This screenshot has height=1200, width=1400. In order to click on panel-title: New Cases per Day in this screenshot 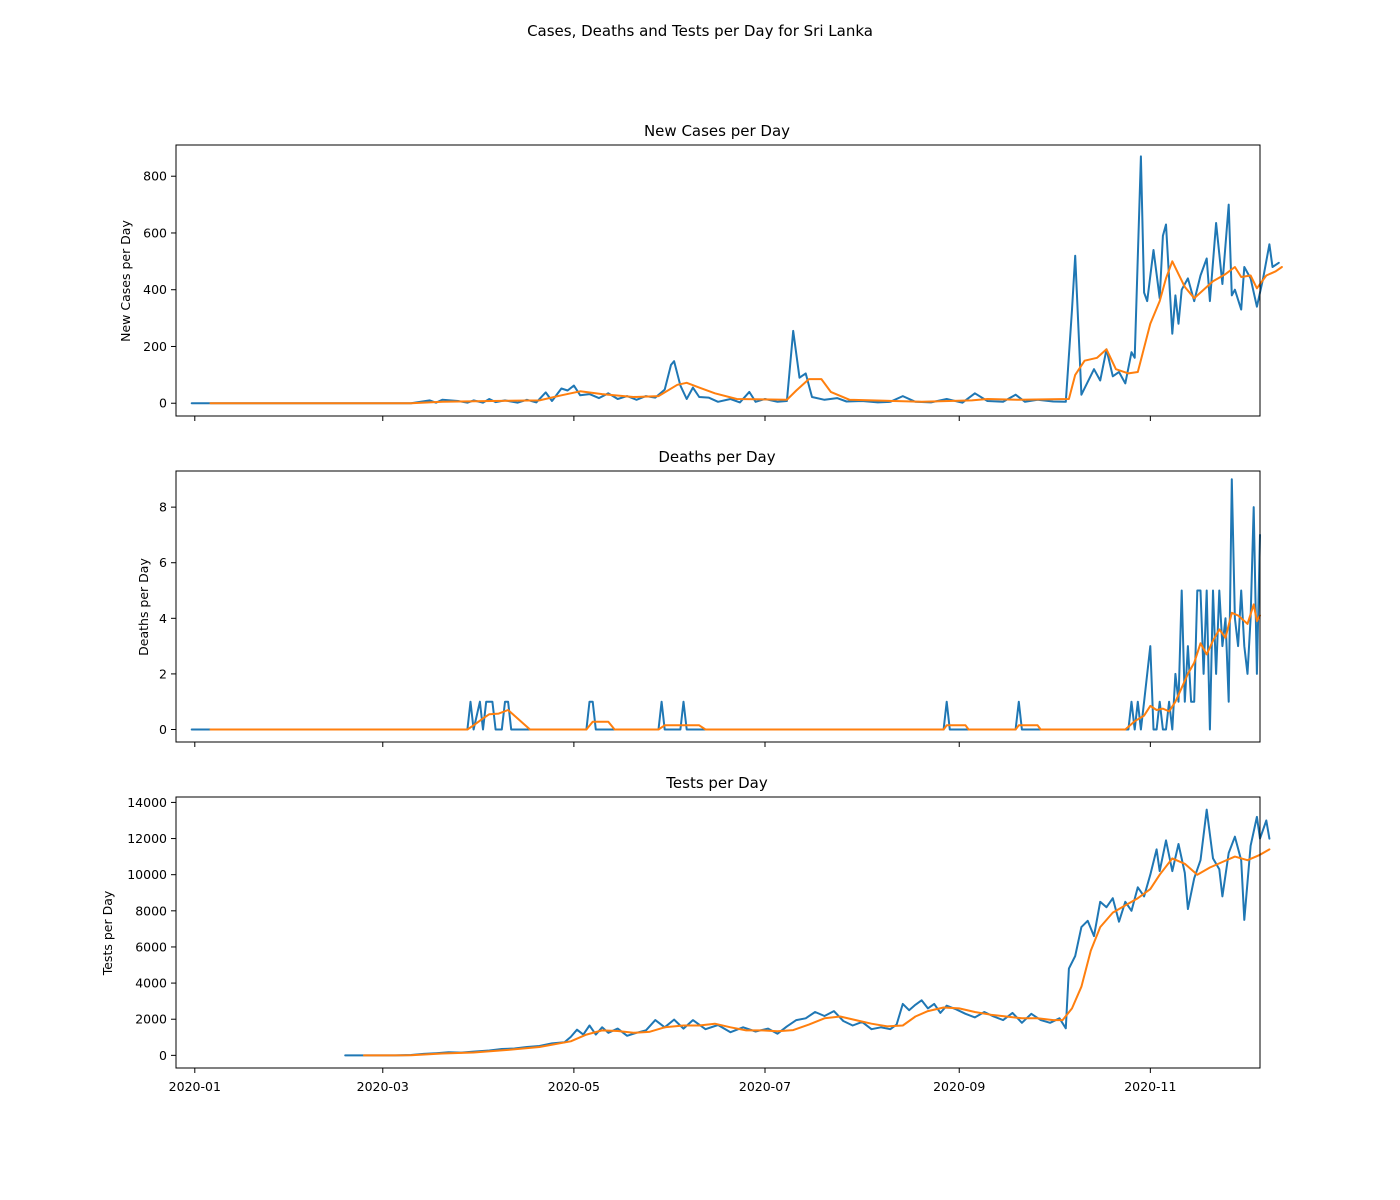, I will do `click(717, 131)`.